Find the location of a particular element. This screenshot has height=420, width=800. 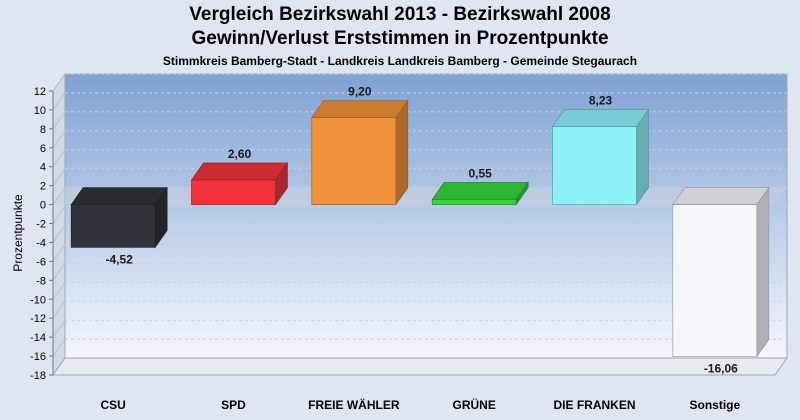

y-tick-label: -8 is located at coordinates (41, 281).